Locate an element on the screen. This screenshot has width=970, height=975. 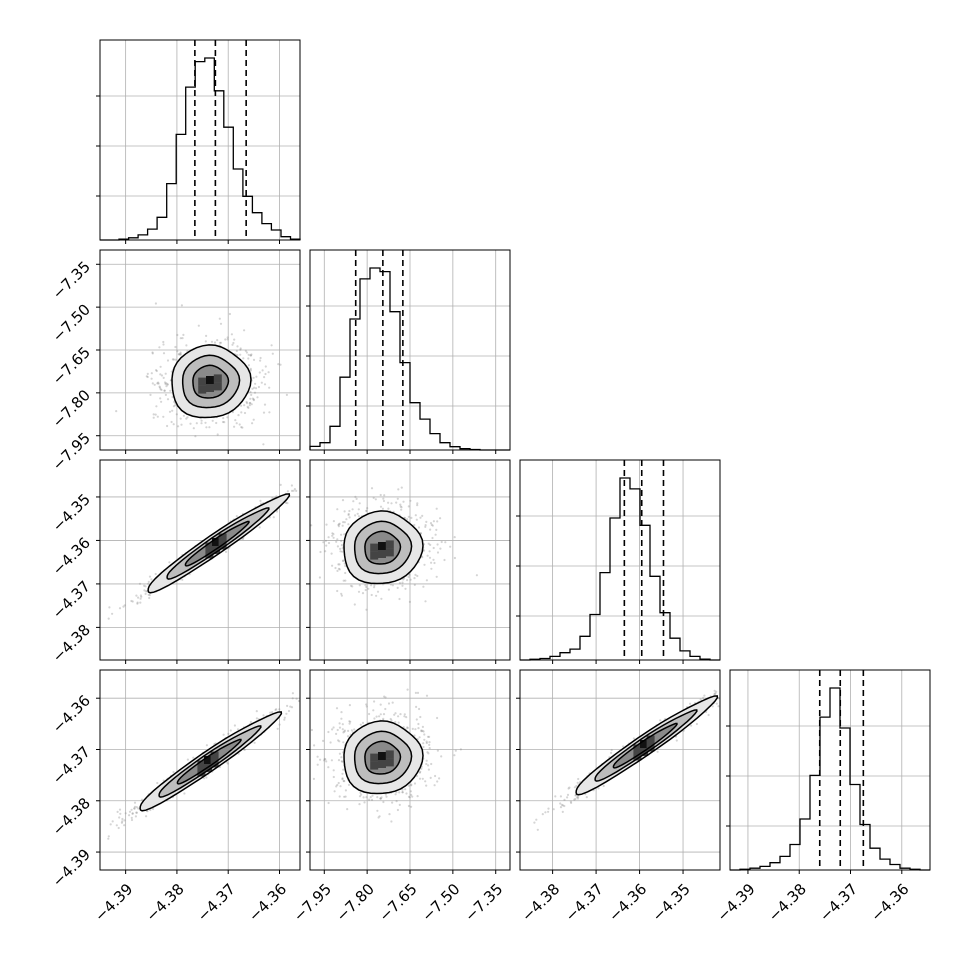
y-tick-label: −4.35 is located at coordinates (71, 512).